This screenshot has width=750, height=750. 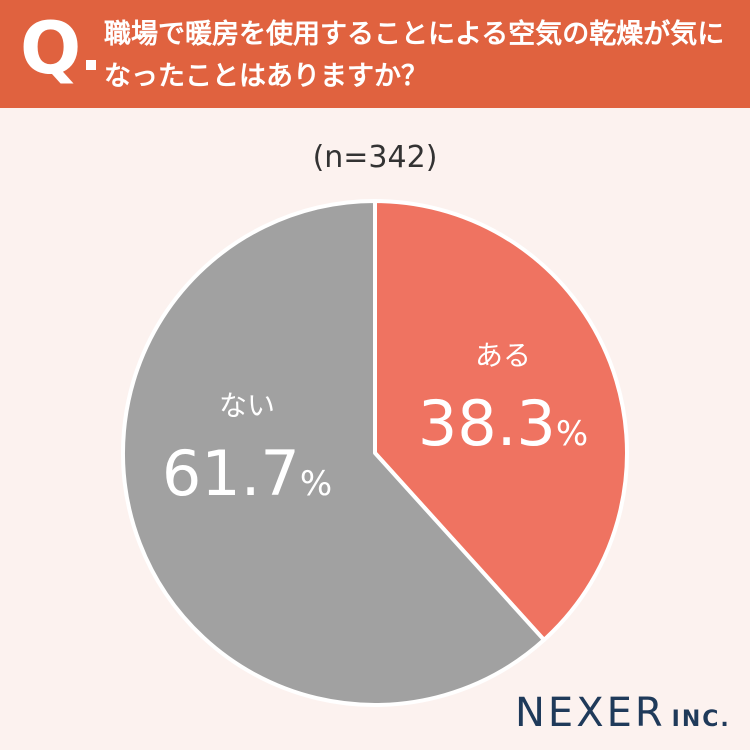 What do you see at coordinates (414, 55) in the screenshot?
I see `question-text: 職場で暖房を使用することによる空気の乾燥が気になったことはありますか？` at bounding box center [414, 55].